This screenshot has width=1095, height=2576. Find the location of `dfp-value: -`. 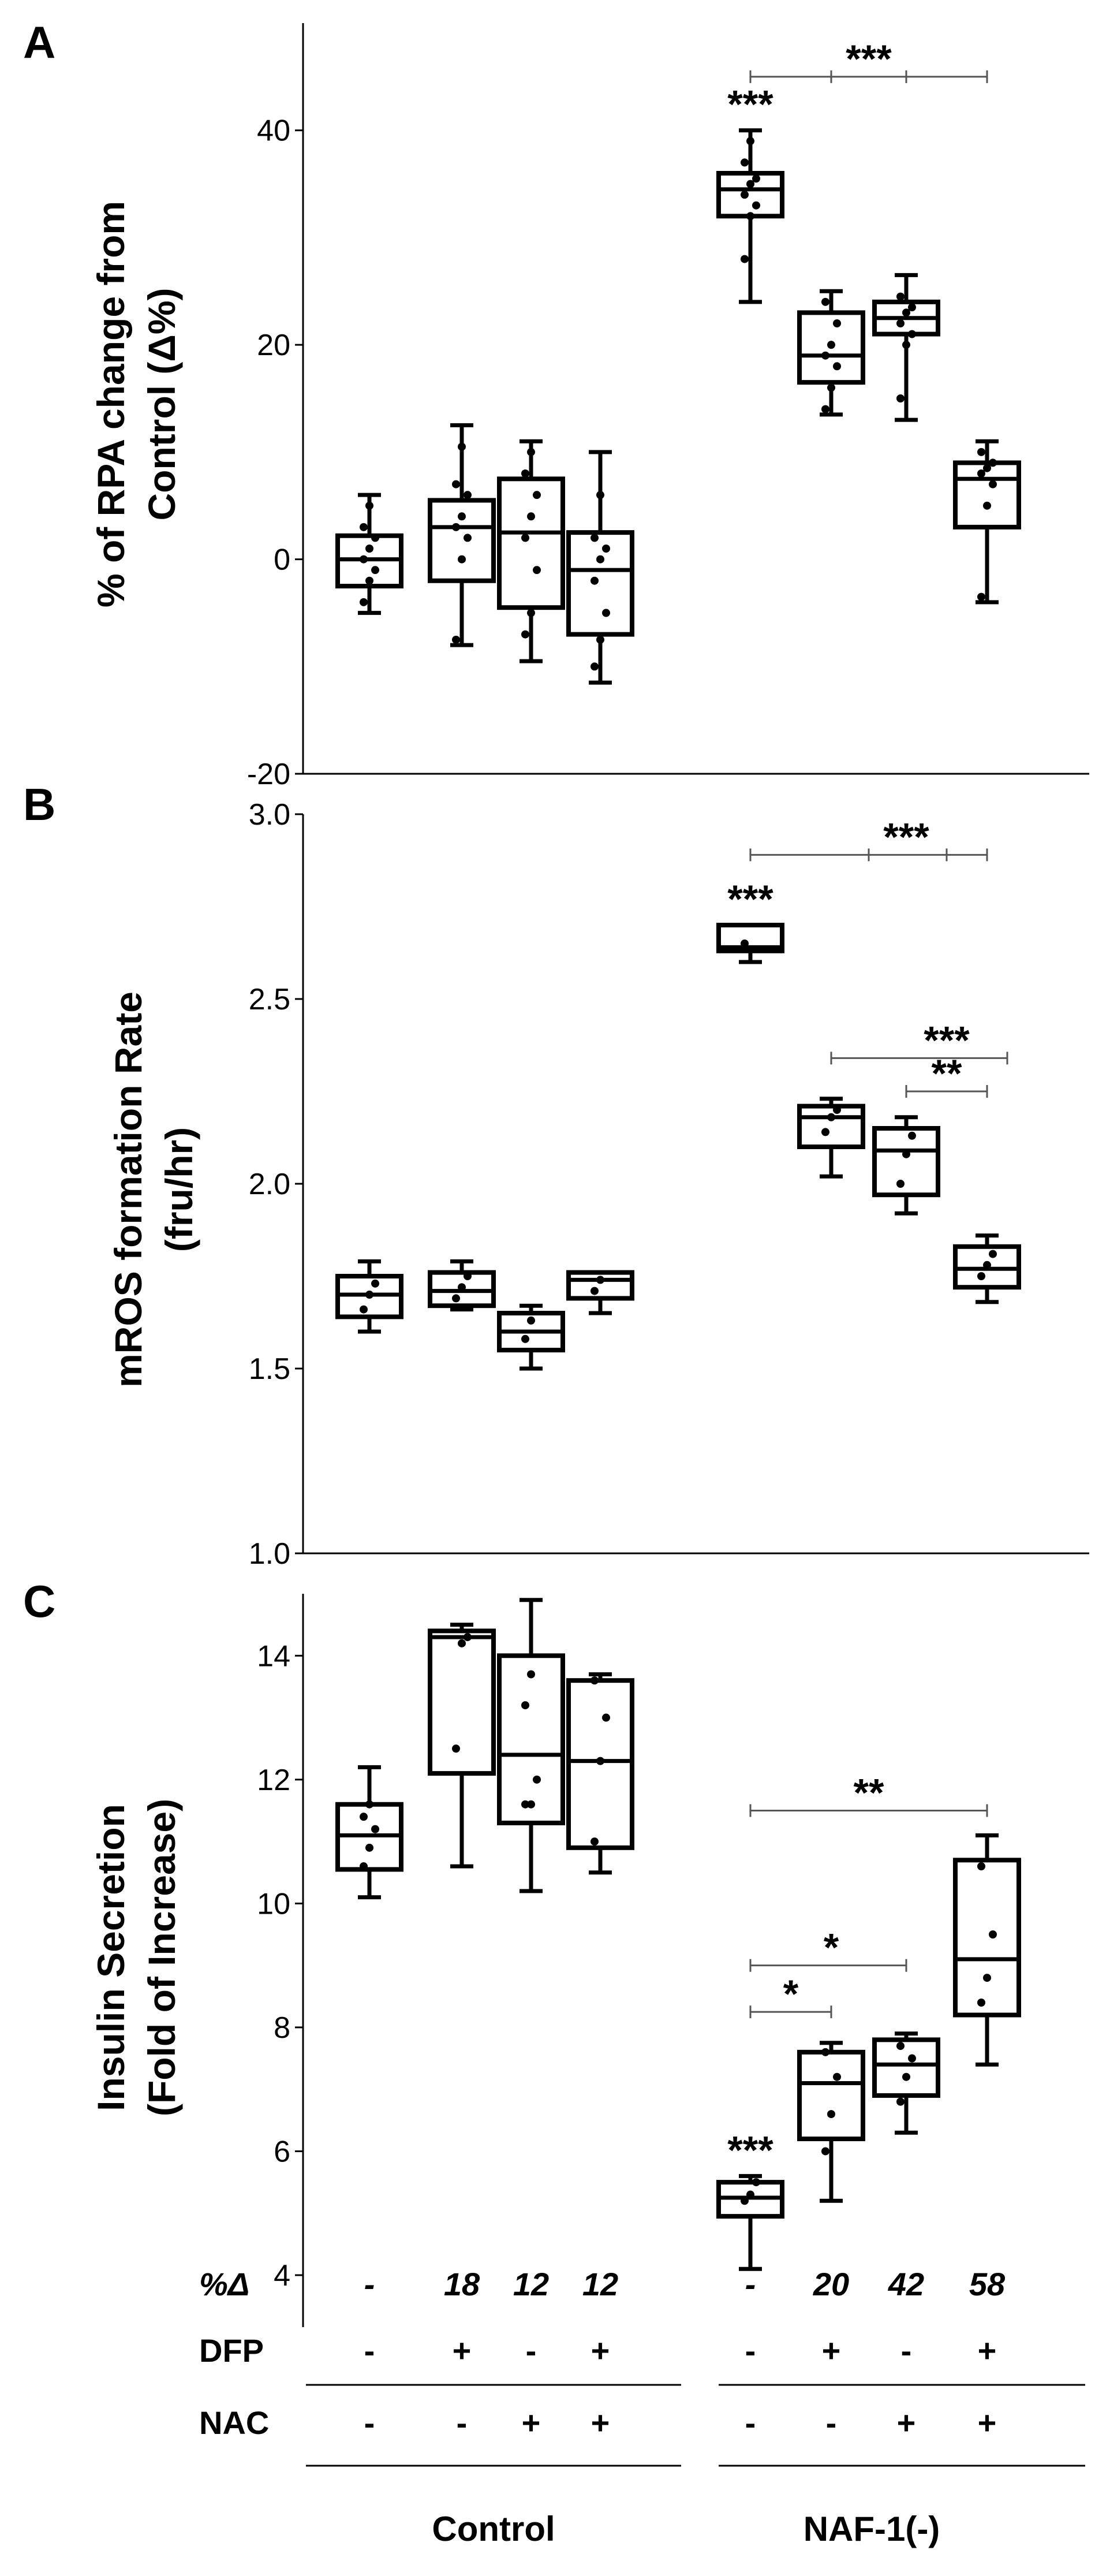

dfp-value: - is located at coordinates (370, 2350).